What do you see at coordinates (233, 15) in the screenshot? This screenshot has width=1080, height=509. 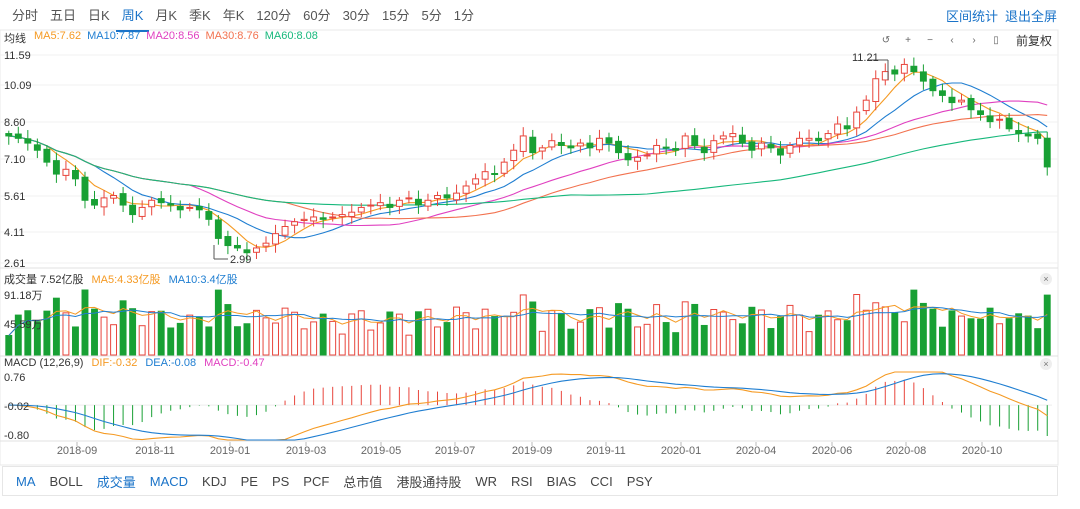 I see `tab-7: 年K` at bounding box center [233, 15].